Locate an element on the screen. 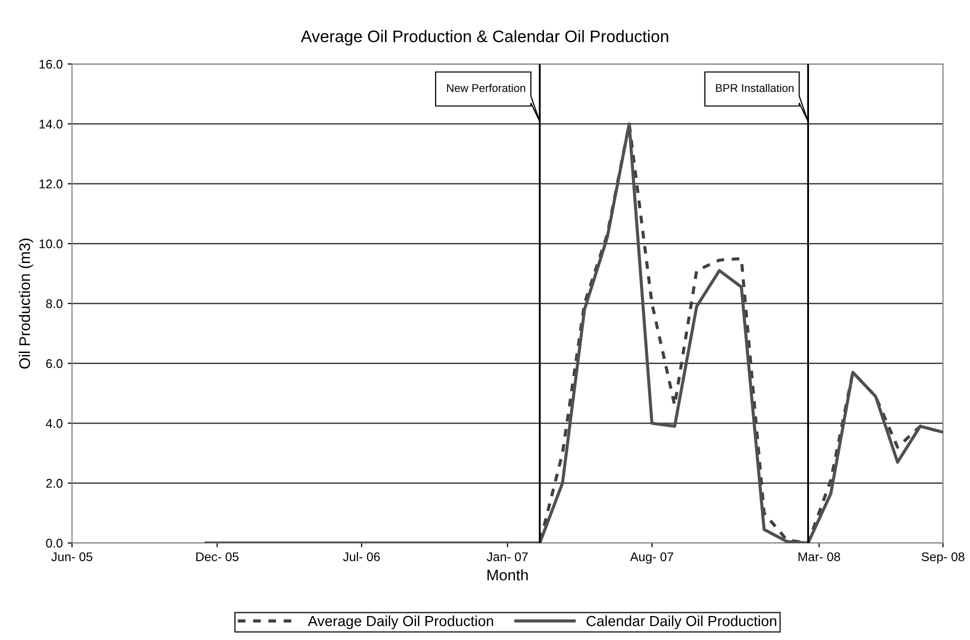 The width and height of the screenshot is (970, 640). x-tick-label: Mar- 08 is located at coordinates (819, 557).